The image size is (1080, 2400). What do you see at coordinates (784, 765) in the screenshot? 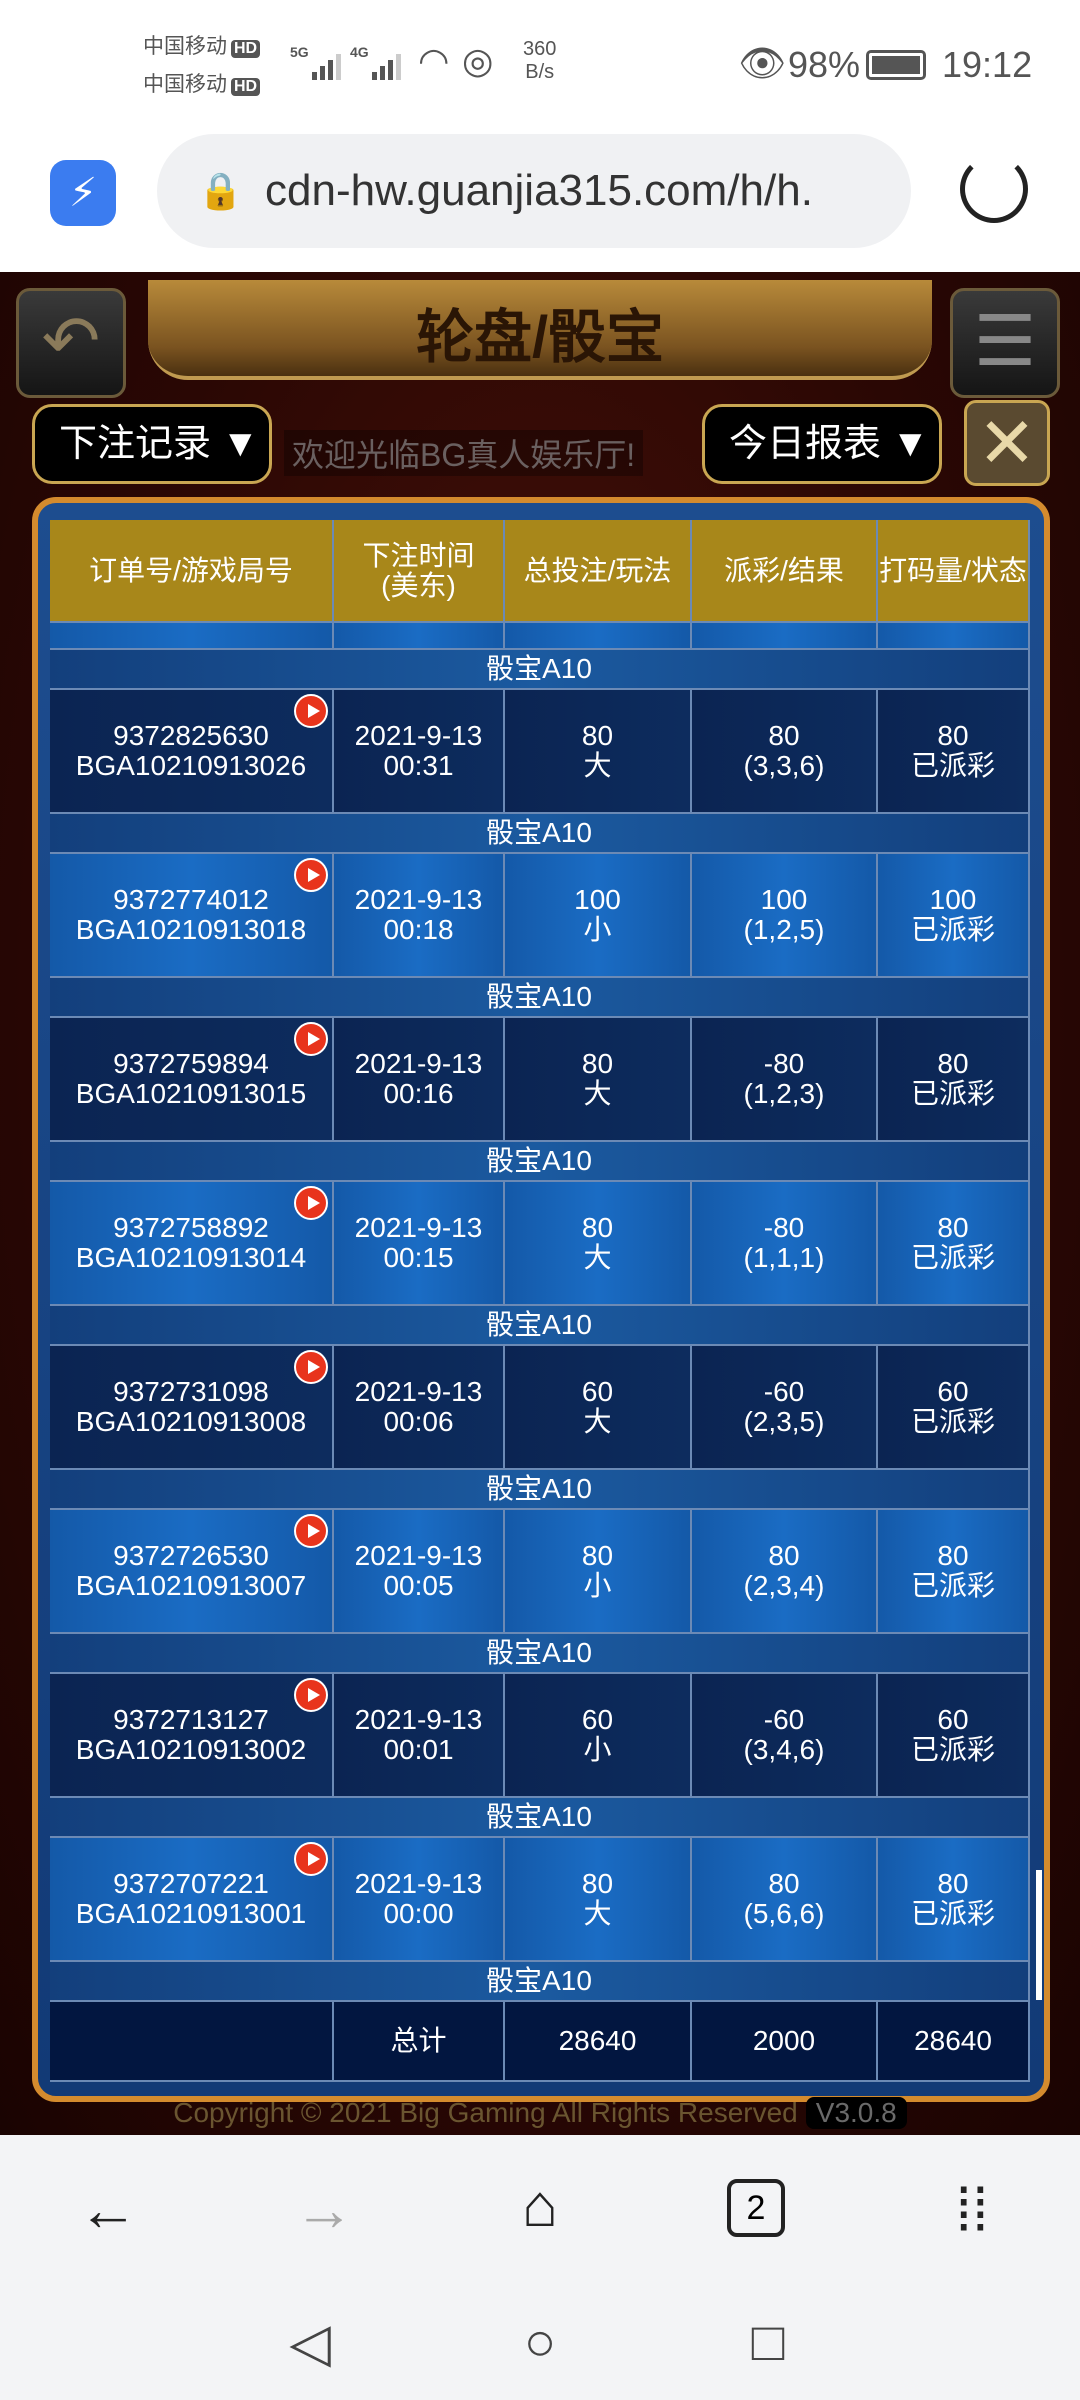
I see `result: (3,3,6)` at bounding box center [784, 765].